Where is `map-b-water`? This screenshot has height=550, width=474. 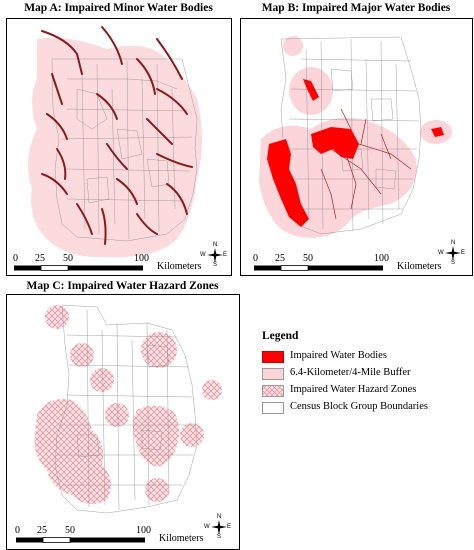 map-b-water is located at coordinates (355, 153).